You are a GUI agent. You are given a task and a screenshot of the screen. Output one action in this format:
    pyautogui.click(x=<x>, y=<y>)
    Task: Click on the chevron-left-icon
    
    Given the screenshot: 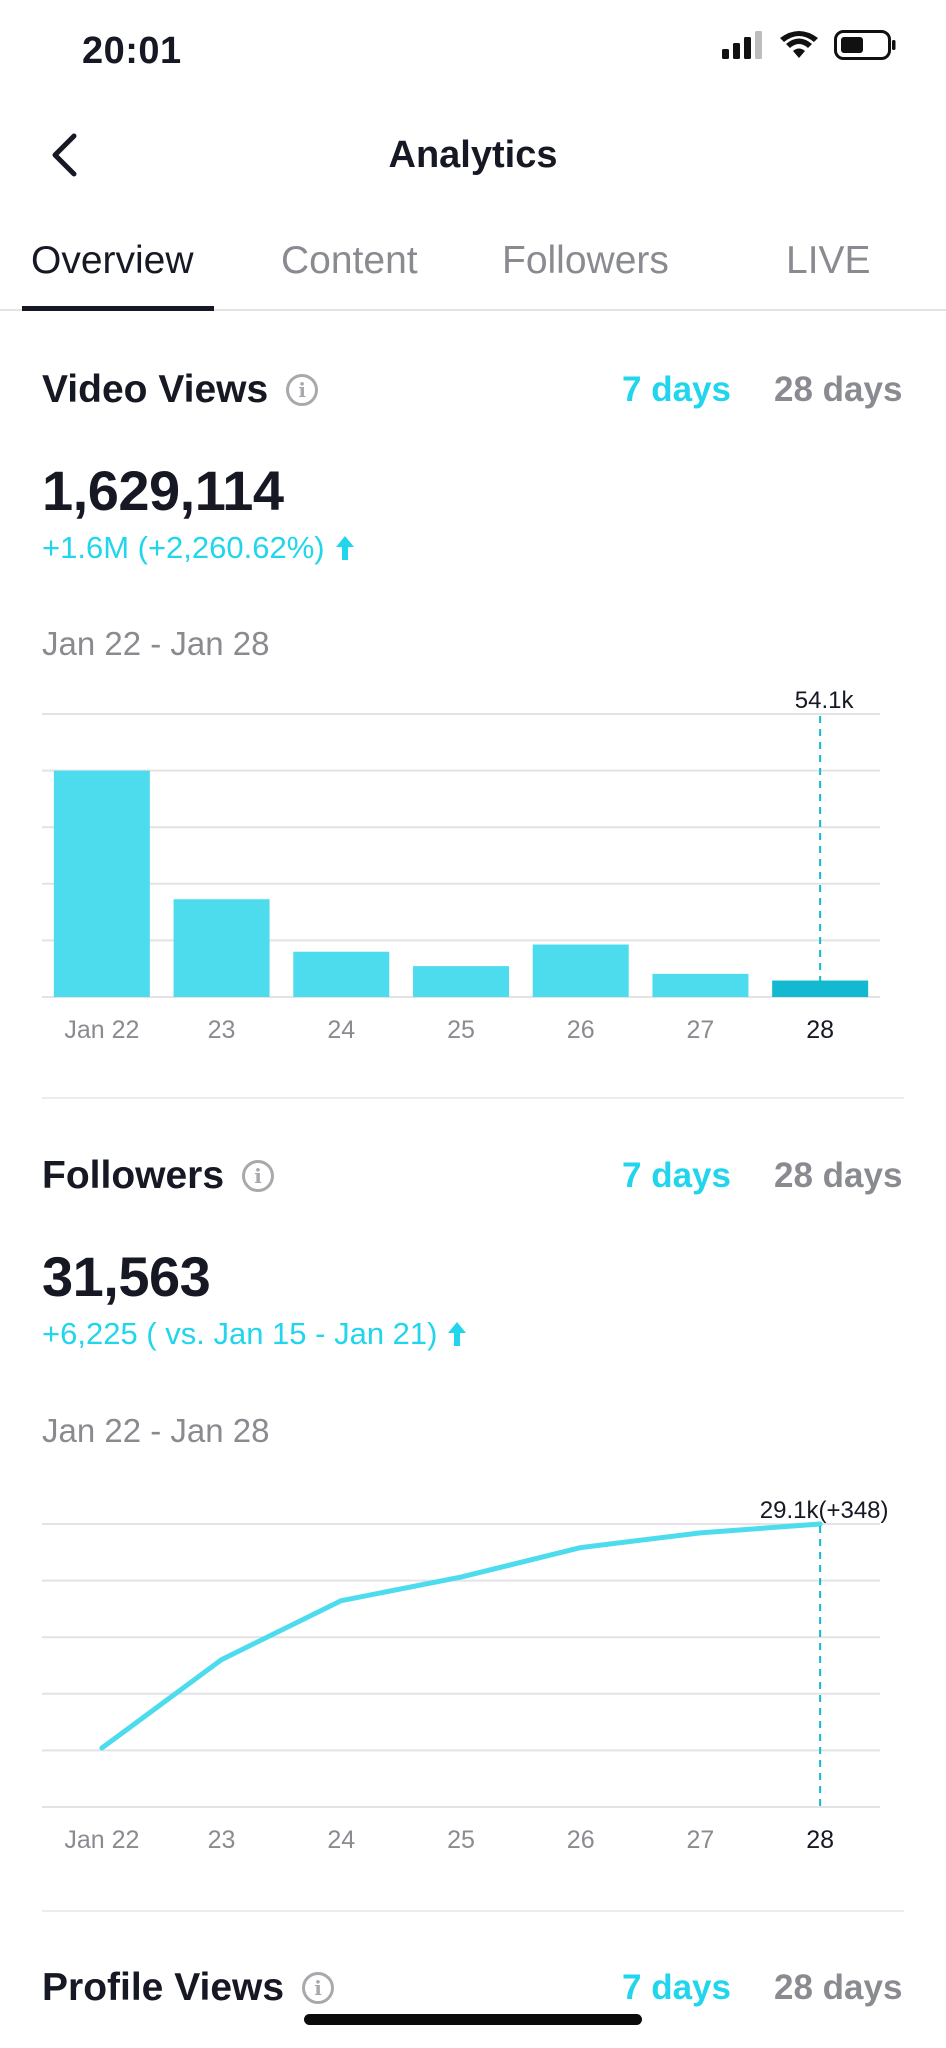 What is the action you would take?
    pyautogui.click(x=64, y=155)
    